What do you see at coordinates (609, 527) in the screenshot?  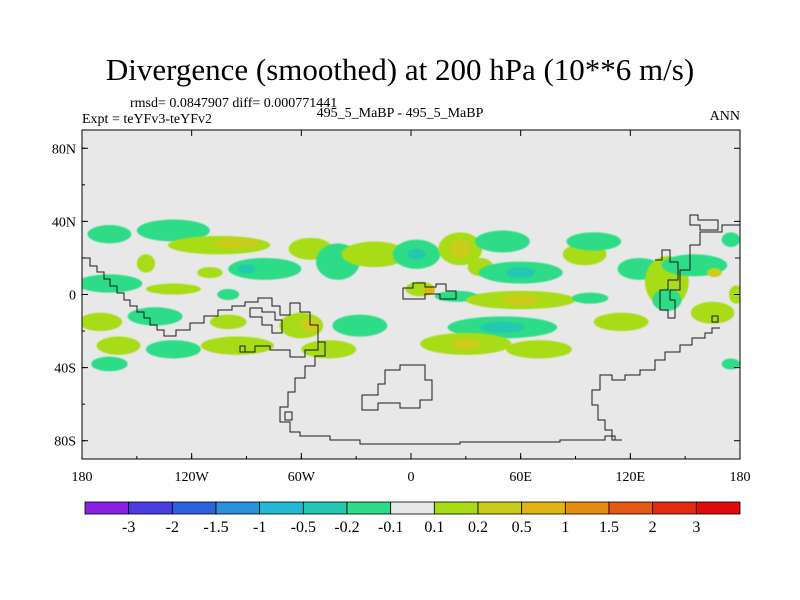 I see `colorbar-label-11: 1.5` at bounding box center [609, 527].